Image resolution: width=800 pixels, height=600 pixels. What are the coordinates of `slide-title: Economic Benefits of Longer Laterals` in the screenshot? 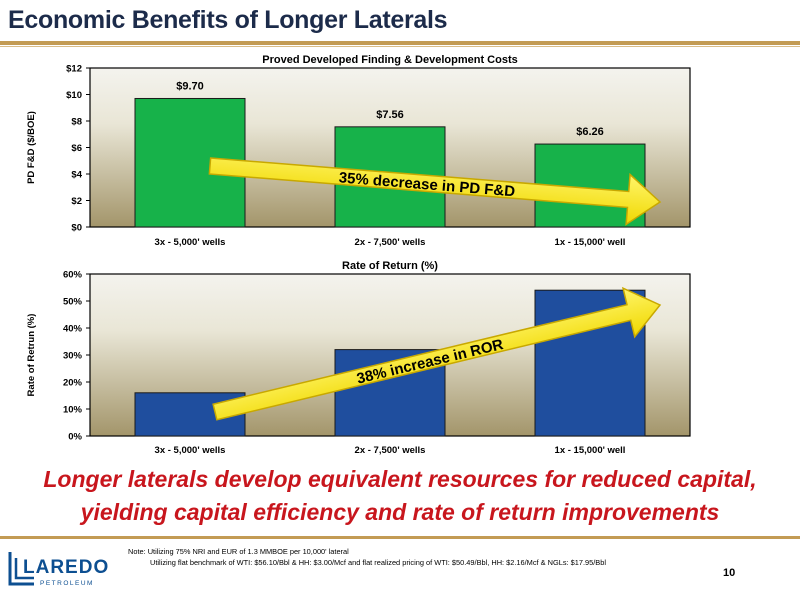 It's located at (228, 20).